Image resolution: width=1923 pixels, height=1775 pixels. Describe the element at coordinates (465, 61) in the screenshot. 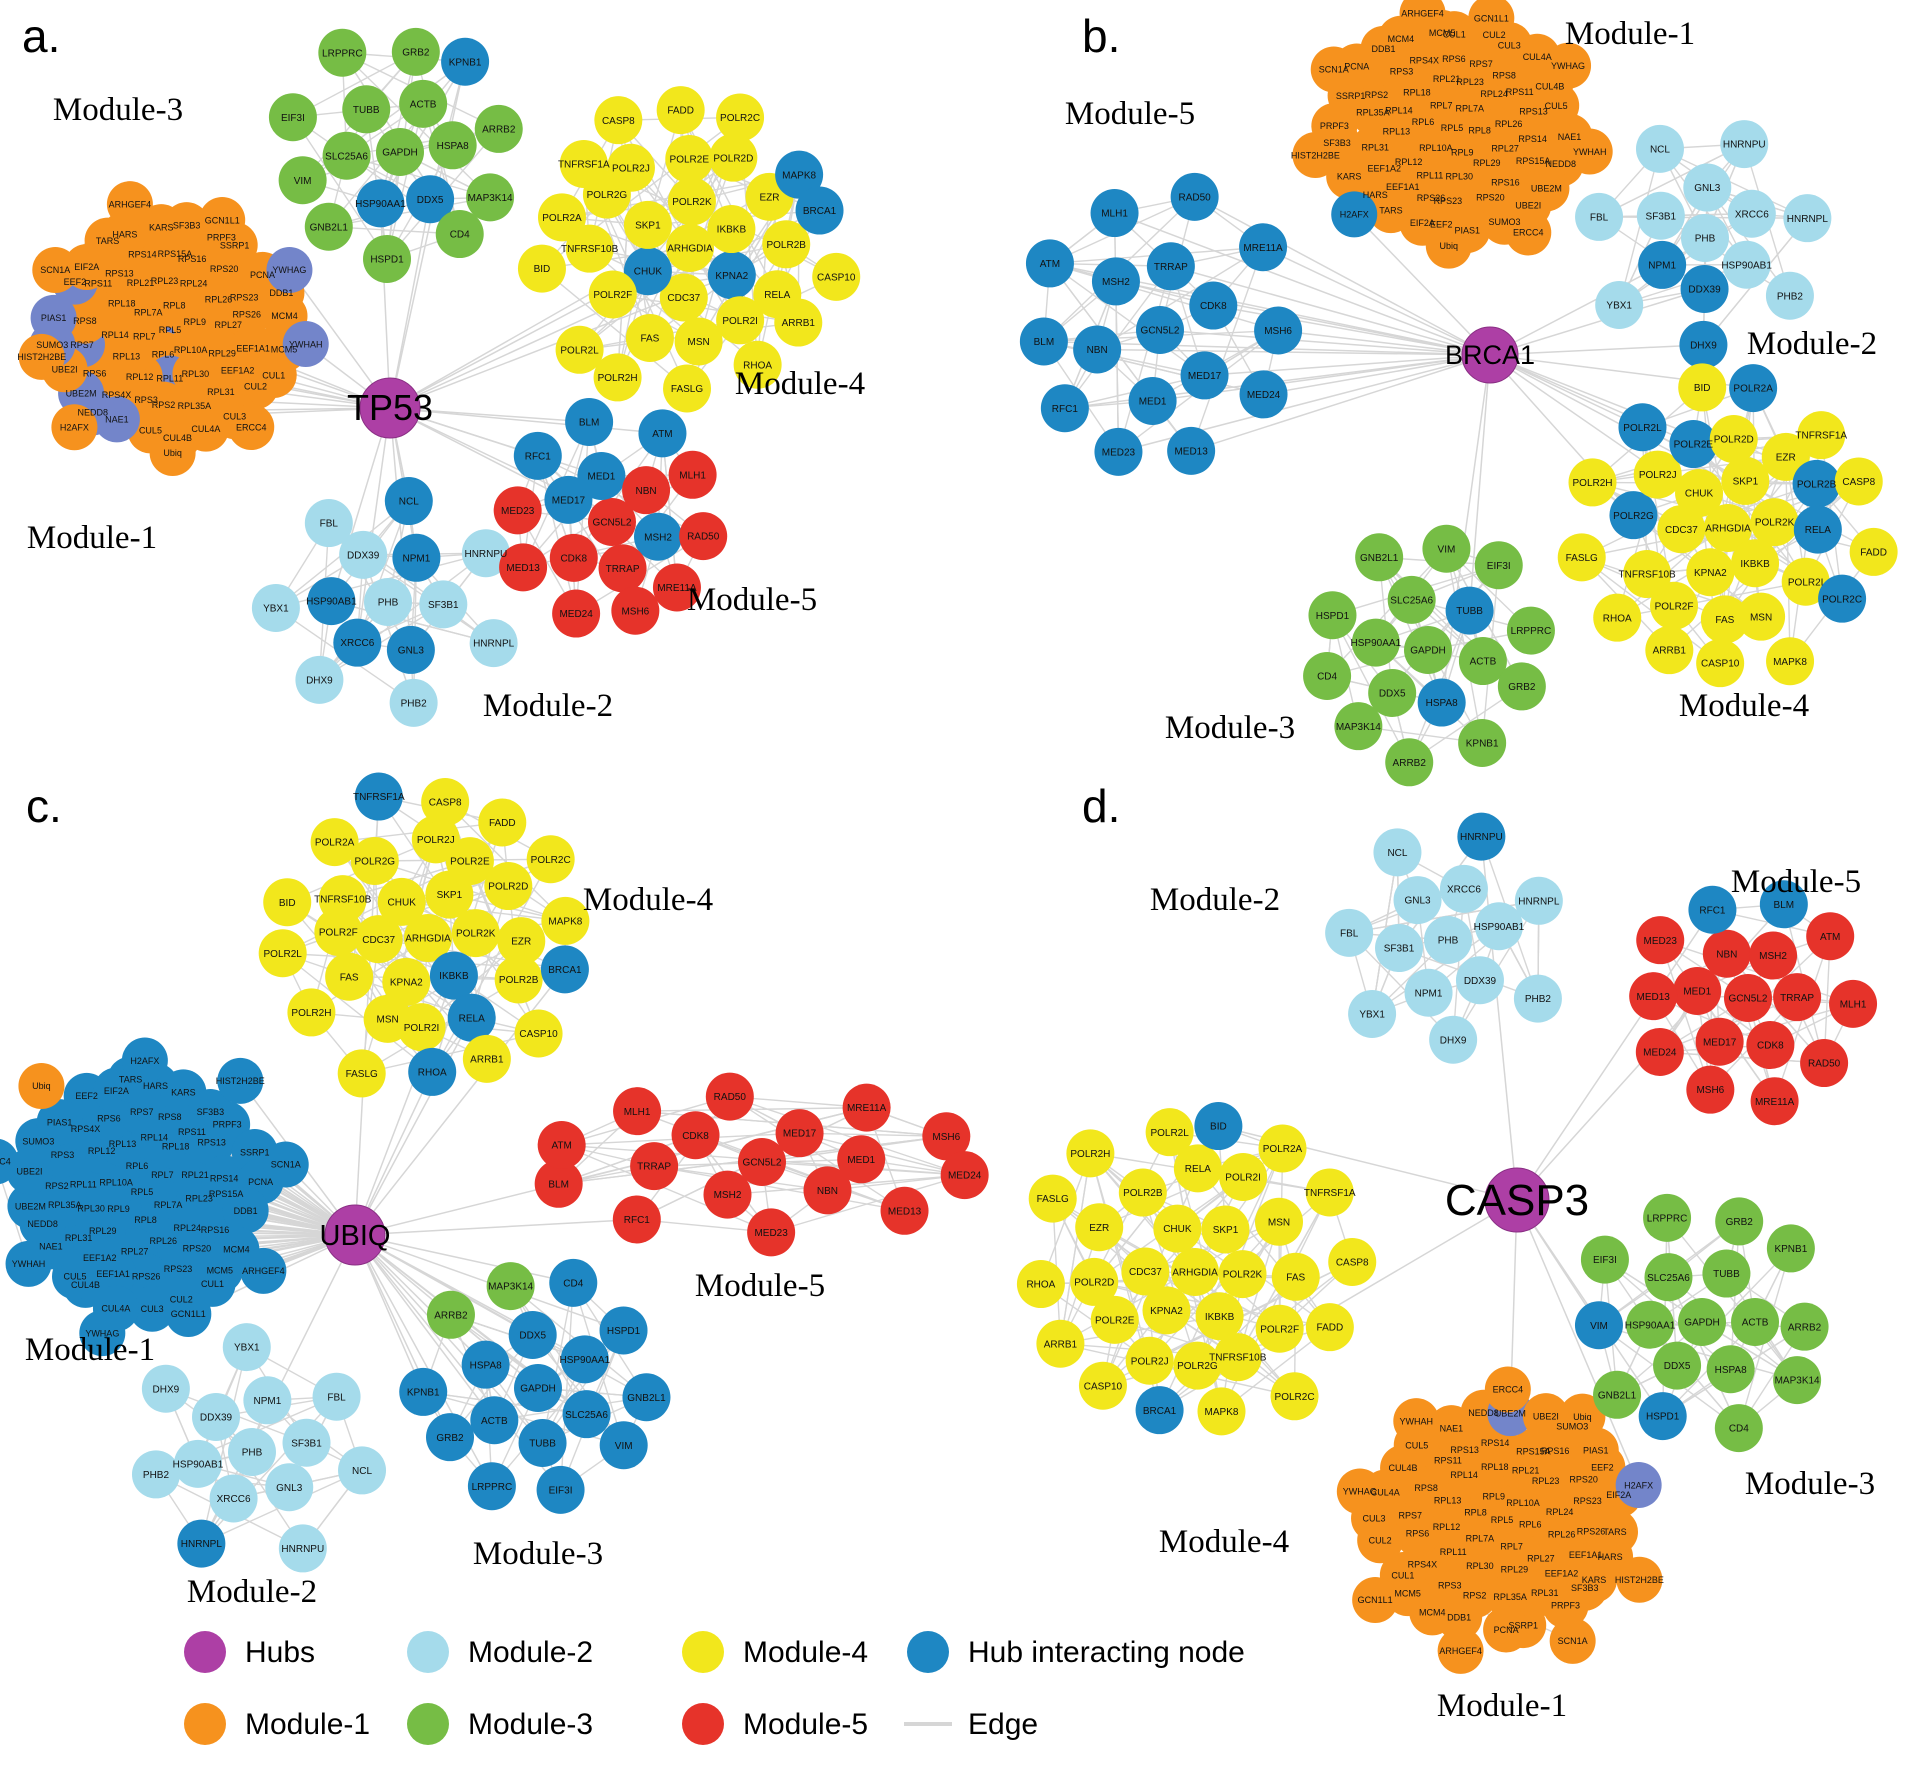

I see `node-a-KPNB1` at that location.